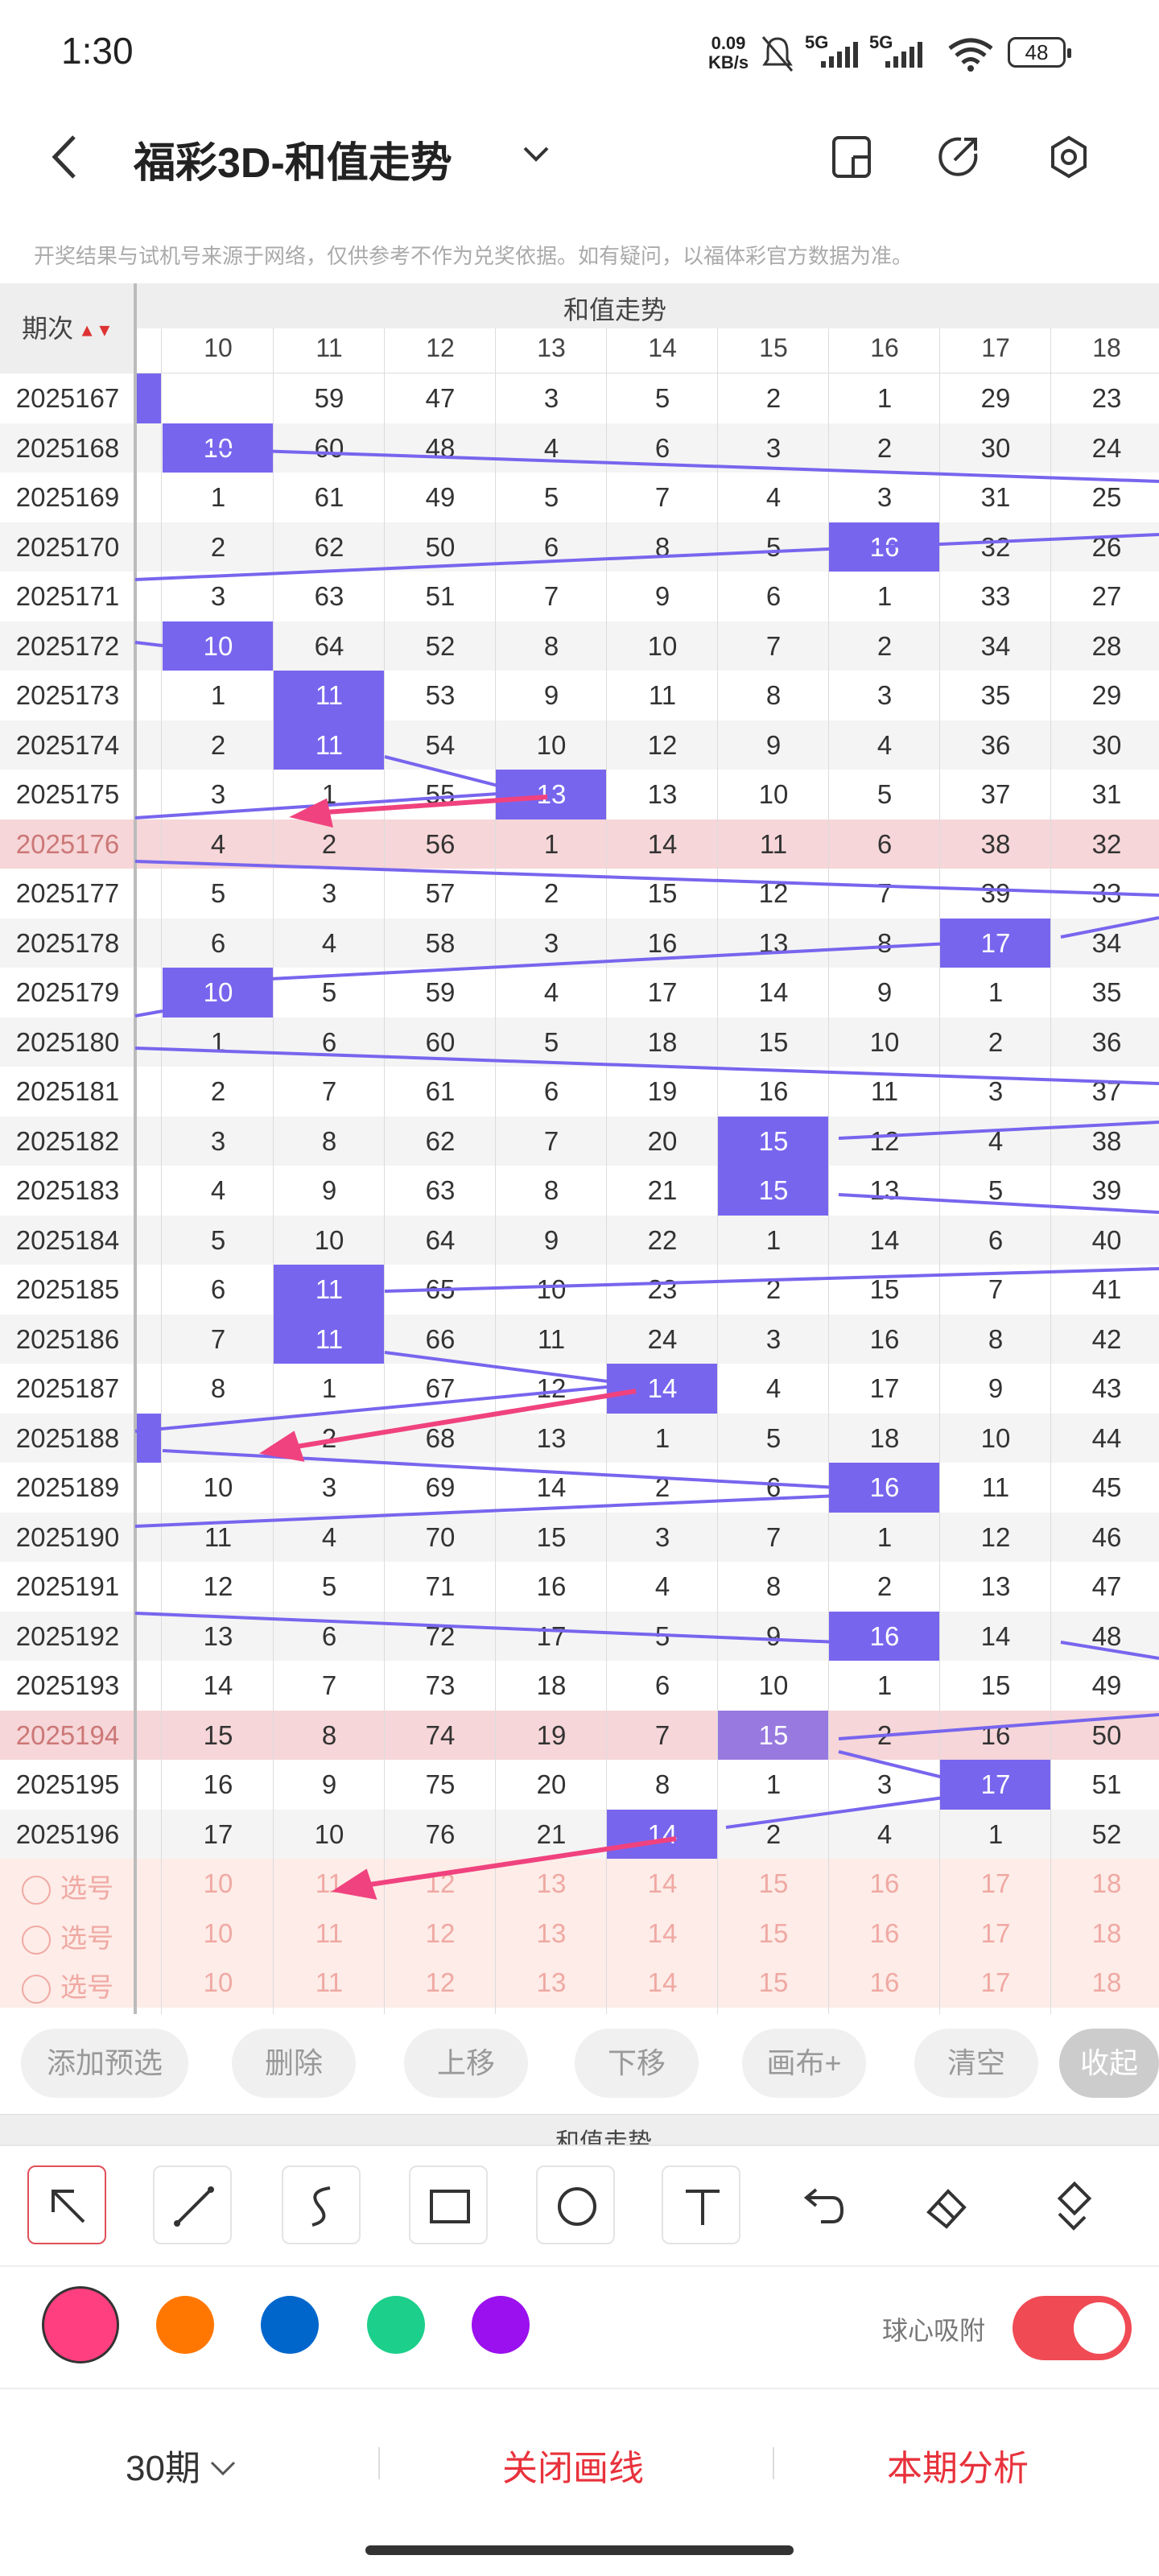 The width and height of the screenshot is (1159, 2576). I want to click on circle-tool, so click(575, 2204).